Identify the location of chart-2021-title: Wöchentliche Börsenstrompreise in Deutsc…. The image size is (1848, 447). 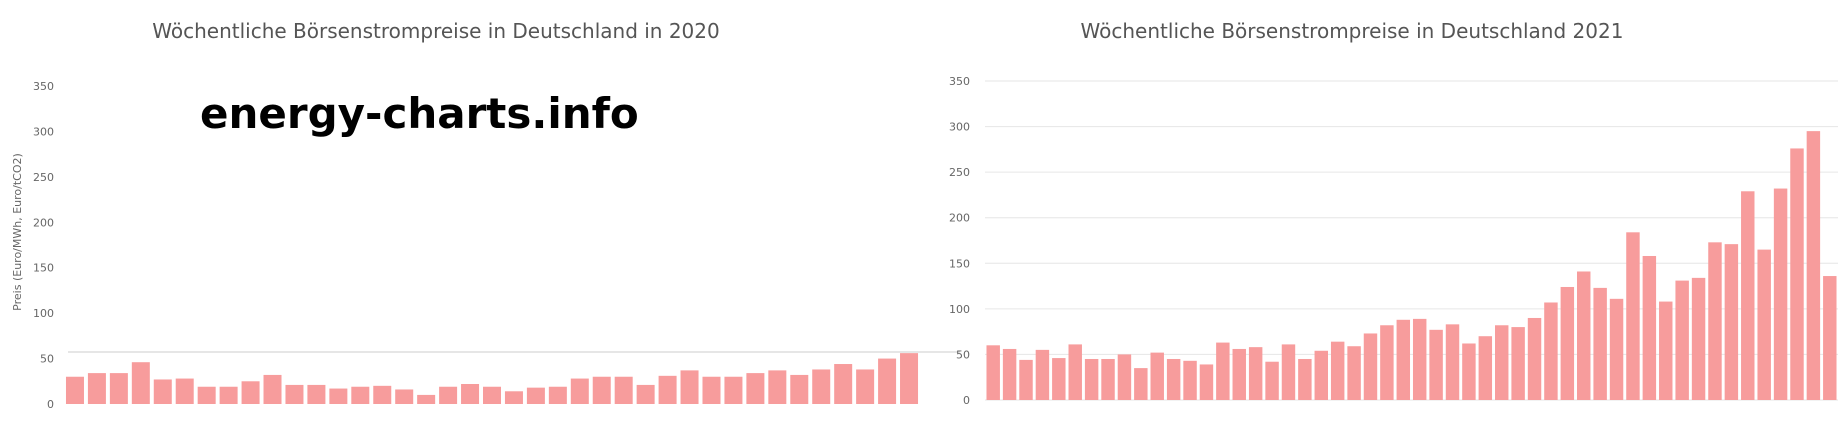
(1352, 31).